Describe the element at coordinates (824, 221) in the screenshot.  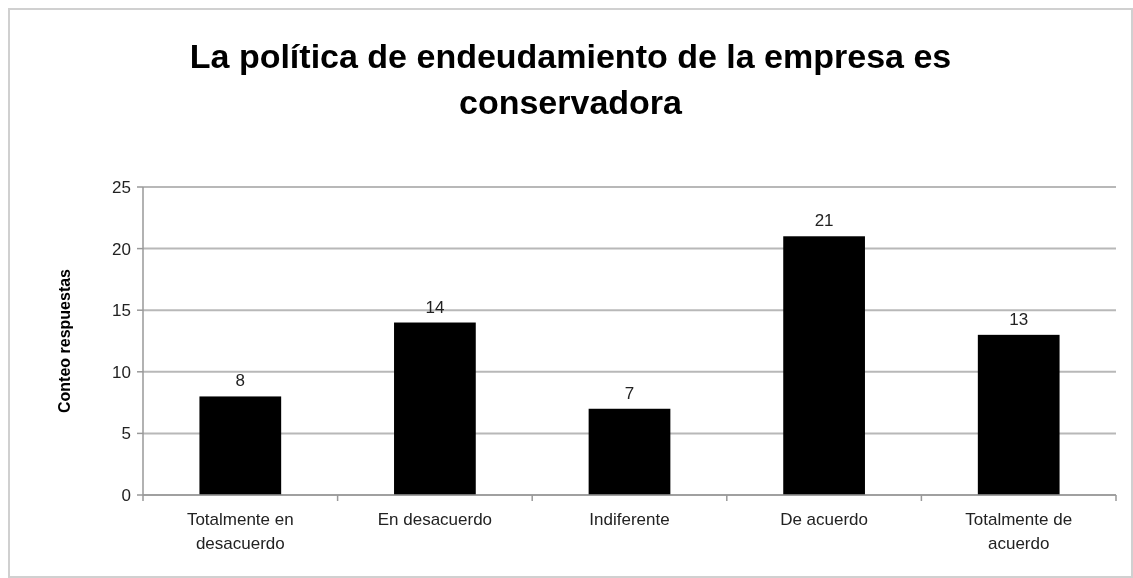
I see `data-label: 21` at that location.